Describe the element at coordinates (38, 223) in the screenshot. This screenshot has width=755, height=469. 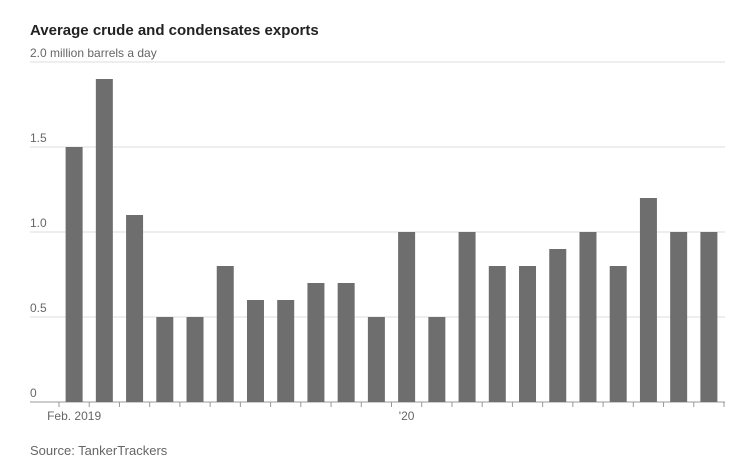
I see `y-tick-label: 1.0` at that location.